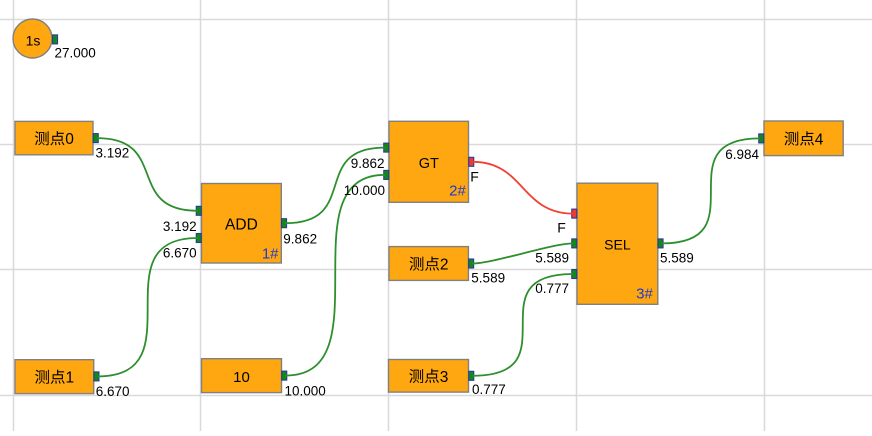 The height and width of the screenshot is (436, 872). Describe the element at coordinates (241, 377) in the screenshot. I see `svg-text: 10` at that location.